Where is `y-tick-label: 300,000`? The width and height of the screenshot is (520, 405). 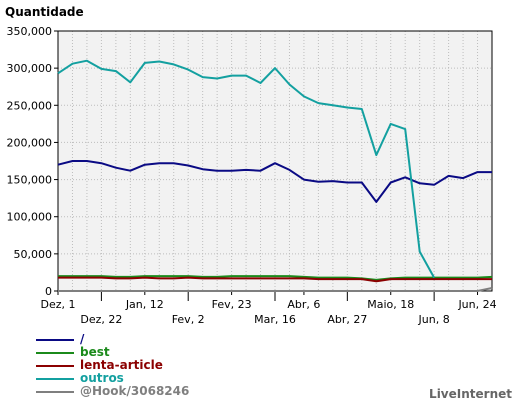 y-tick-label: 300,000 is located at coordinates (30, 68).